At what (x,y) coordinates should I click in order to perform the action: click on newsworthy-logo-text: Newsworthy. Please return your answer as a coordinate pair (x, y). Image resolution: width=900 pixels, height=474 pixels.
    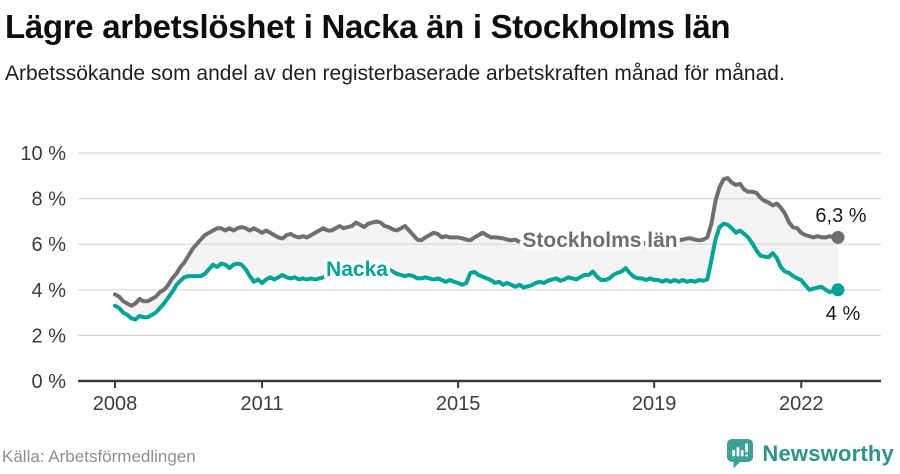
    Looking at the image, I should click on (828, 453).